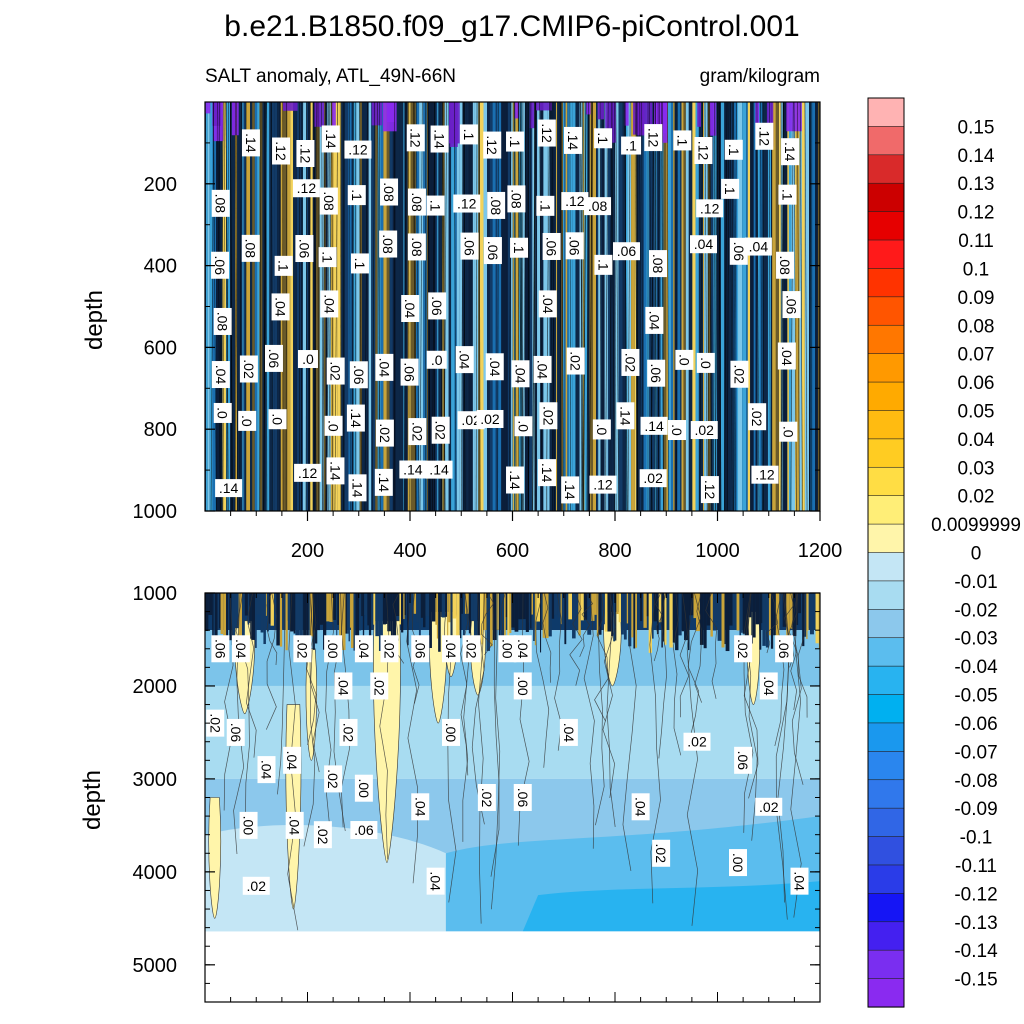  Describe the element at coordinates (975, 639) in the screenshot. I see `colorbar-label: -0.03` at that location.